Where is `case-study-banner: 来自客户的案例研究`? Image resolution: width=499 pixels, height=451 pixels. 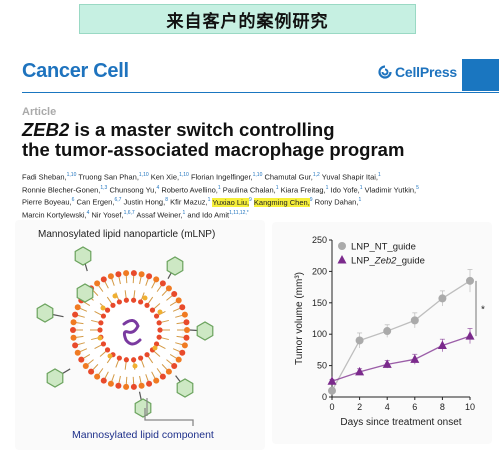
case-study-banner: 来自客户的案例研究 is located at coordinates (247, 19).